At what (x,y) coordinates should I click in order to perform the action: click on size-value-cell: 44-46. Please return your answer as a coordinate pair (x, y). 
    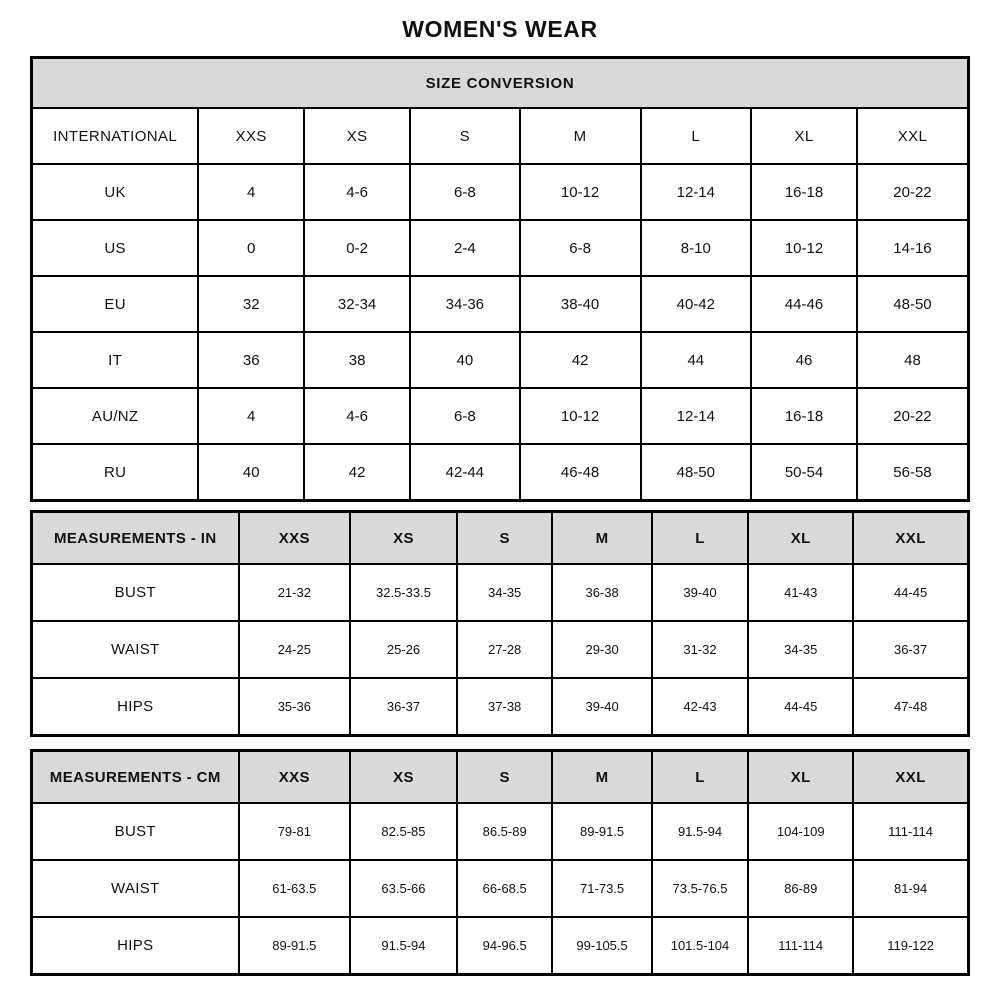
    Looking at the image, I should click on (804, 304).